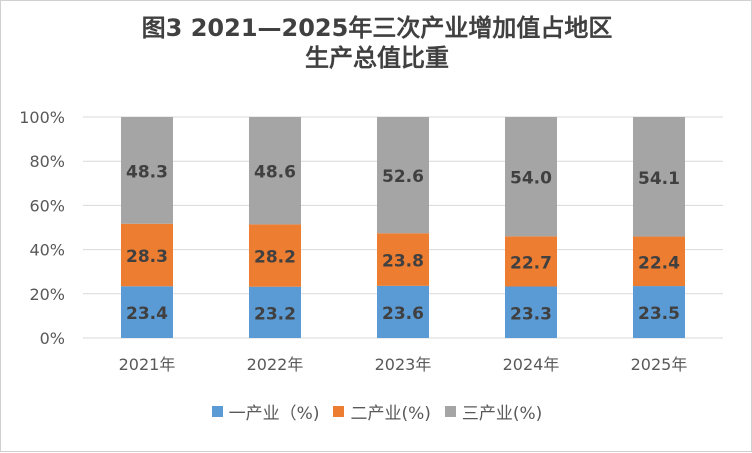 The height and width of the screenshot is (453, 752). I want to click on chart-title: 图3 2021—2025年三次产业增加值占地区 生产总值比重, so click(376, 43).